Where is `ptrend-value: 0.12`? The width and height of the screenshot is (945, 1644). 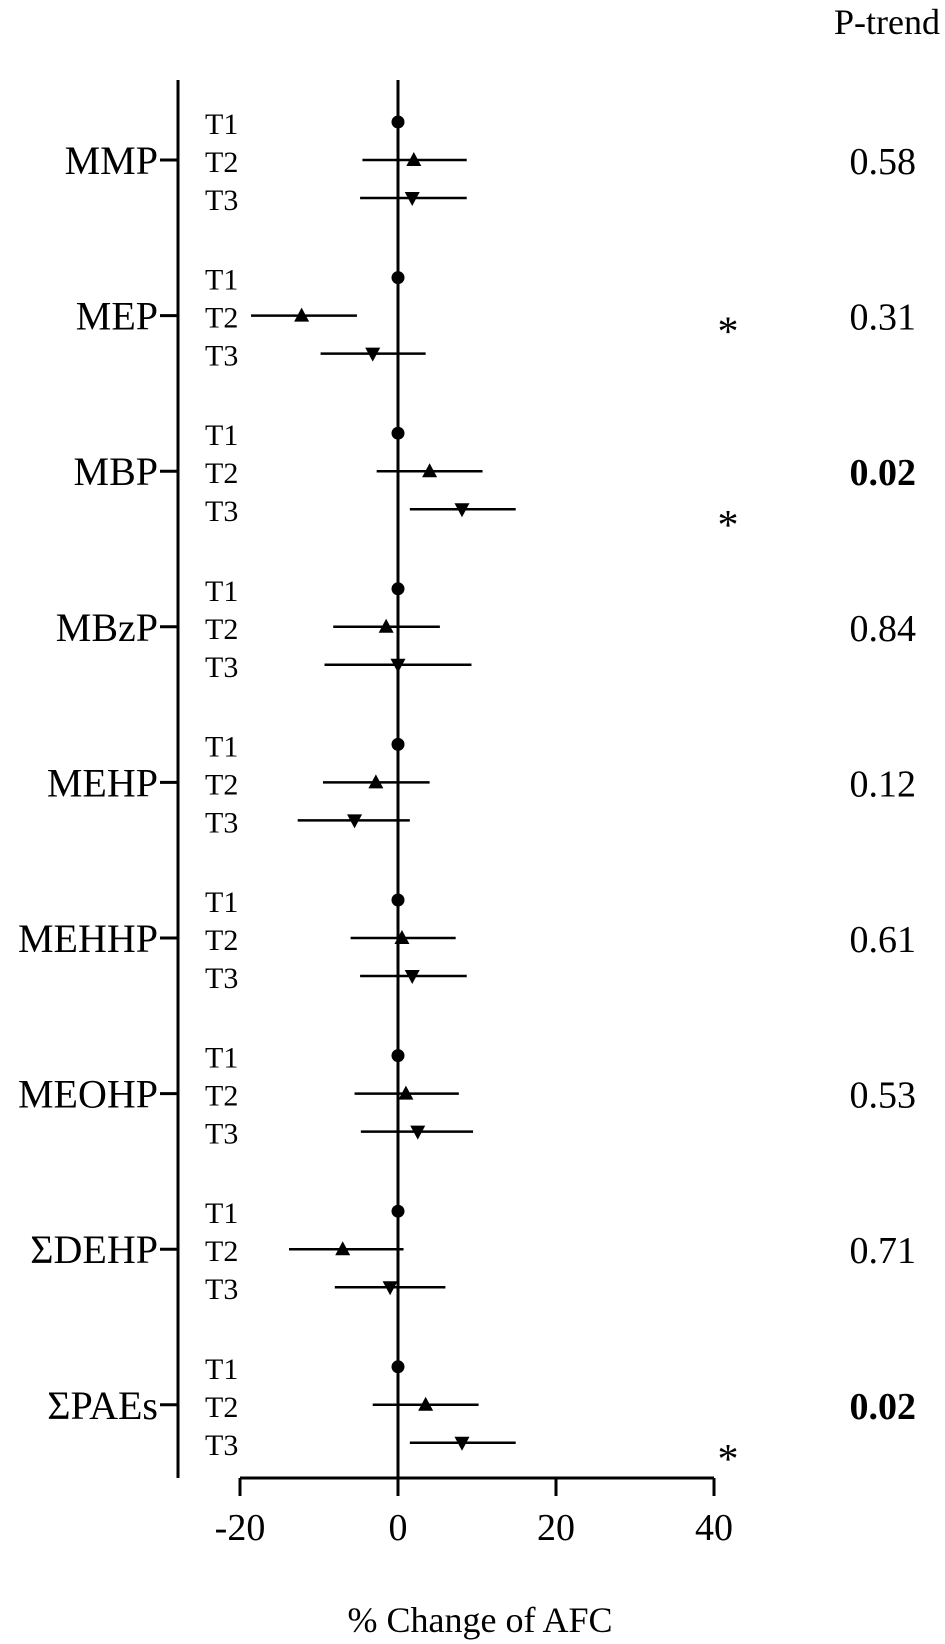 ptrend-value: 0.12 is located at coordinates (883, 784).